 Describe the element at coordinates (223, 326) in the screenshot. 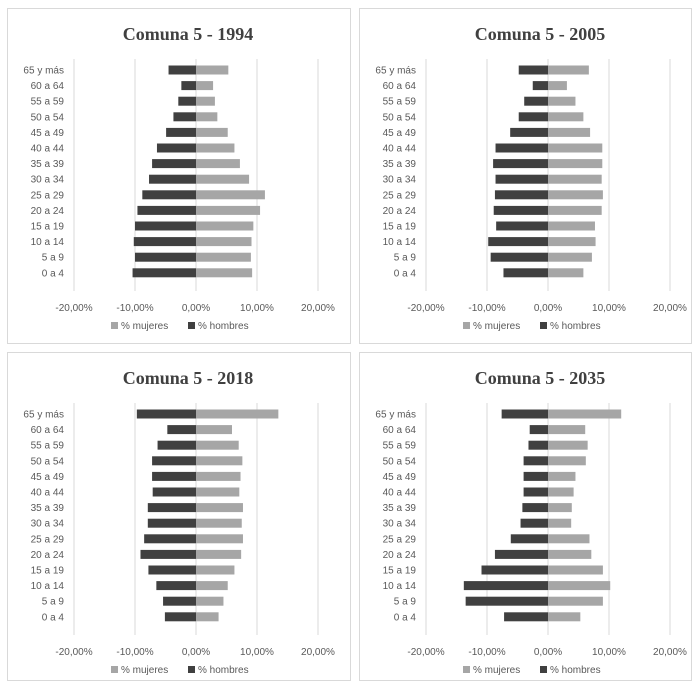

I see `legend-label-hombres: % hombres` at that location.